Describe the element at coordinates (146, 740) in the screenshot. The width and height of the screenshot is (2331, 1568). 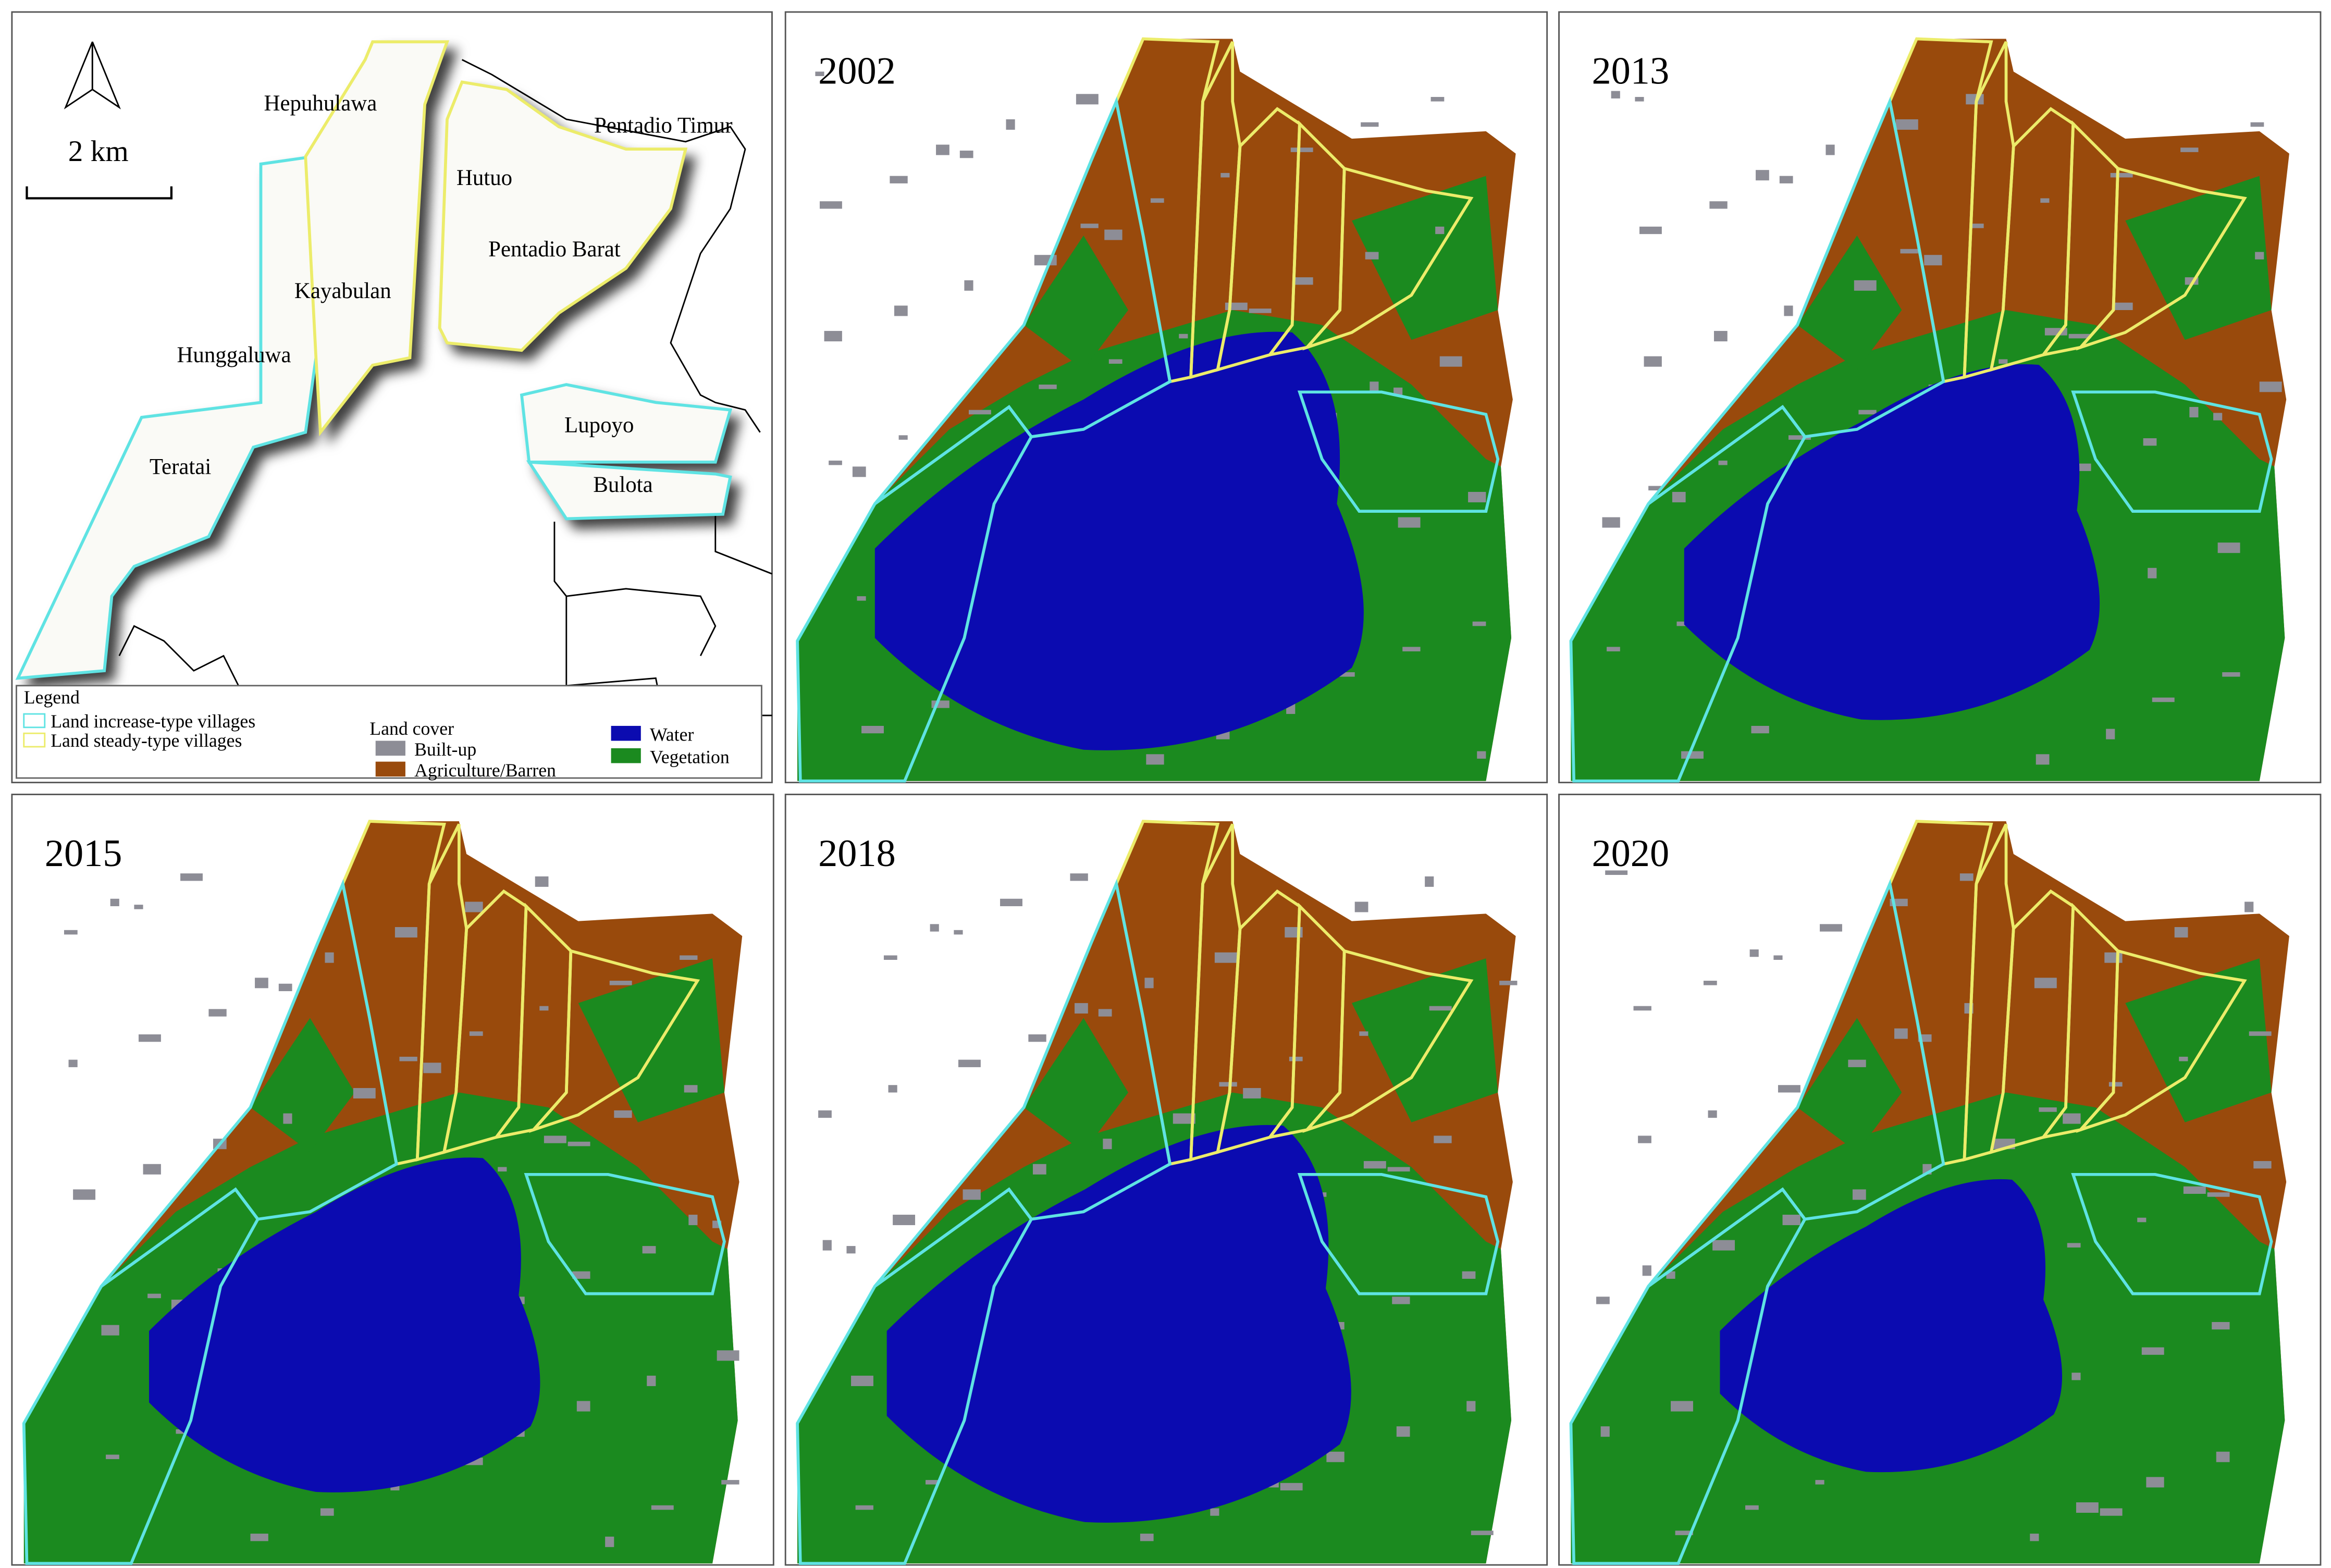
I see `legend-label: Land steady-type villages` at that location.